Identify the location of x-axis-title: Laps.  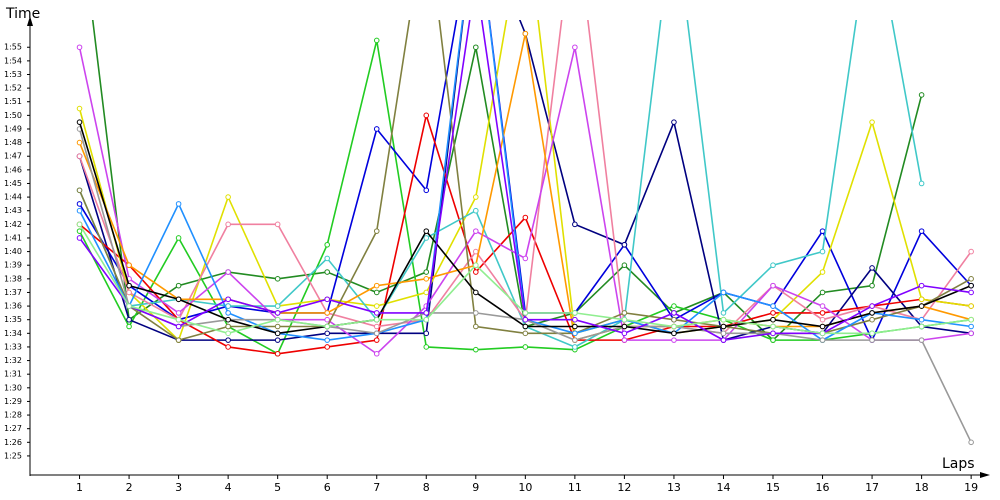
(958, 464).